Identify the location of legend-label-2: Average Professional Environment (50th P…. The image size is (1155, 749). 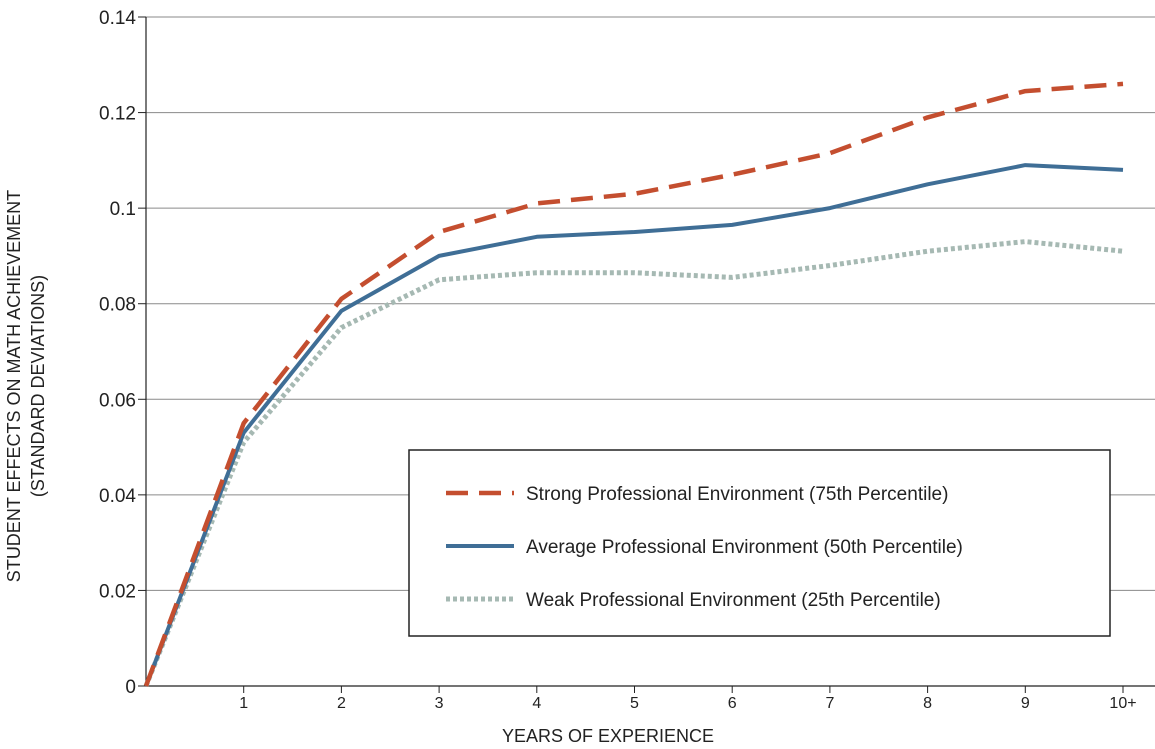
(744, 547).